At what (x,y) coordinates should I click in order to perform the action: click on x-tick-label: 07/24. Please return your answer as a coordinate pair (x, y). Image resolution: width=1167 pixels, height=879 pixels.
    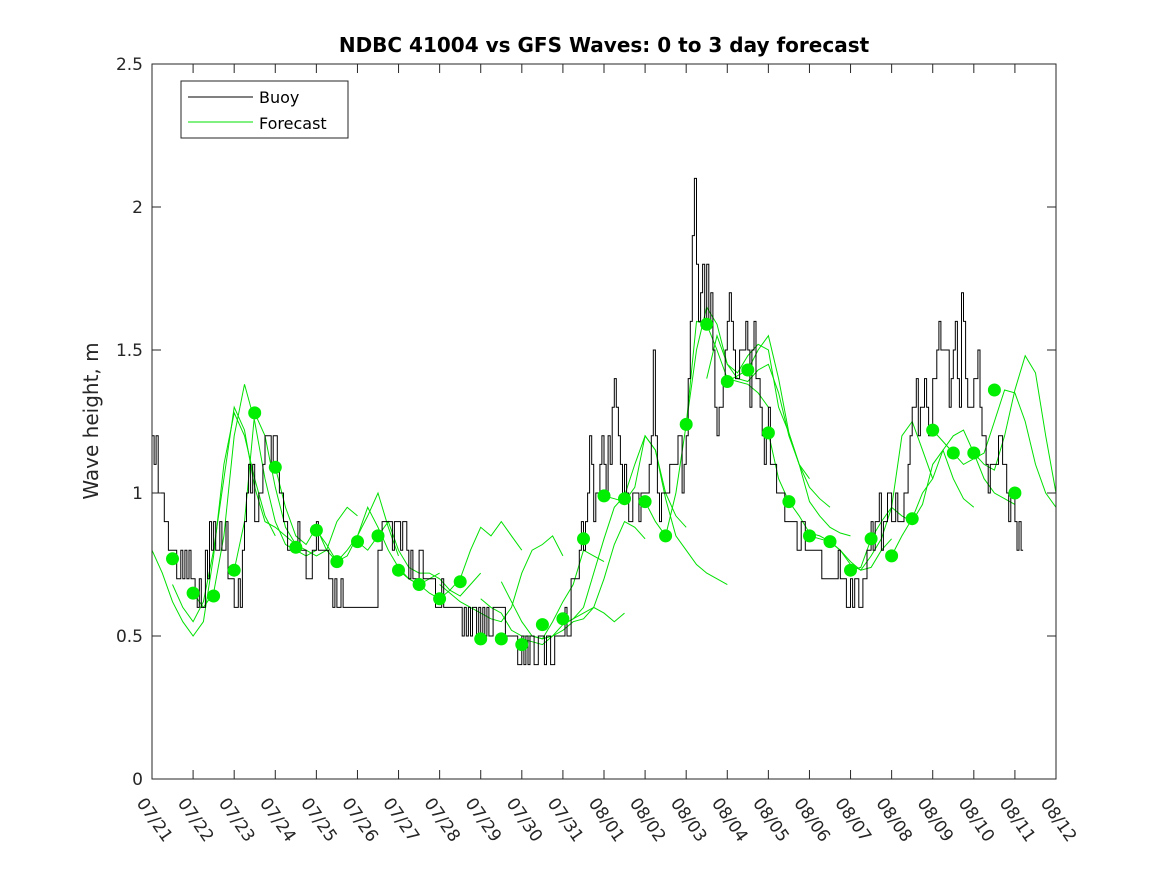
    Looking at the image, I should click on (277, 820).